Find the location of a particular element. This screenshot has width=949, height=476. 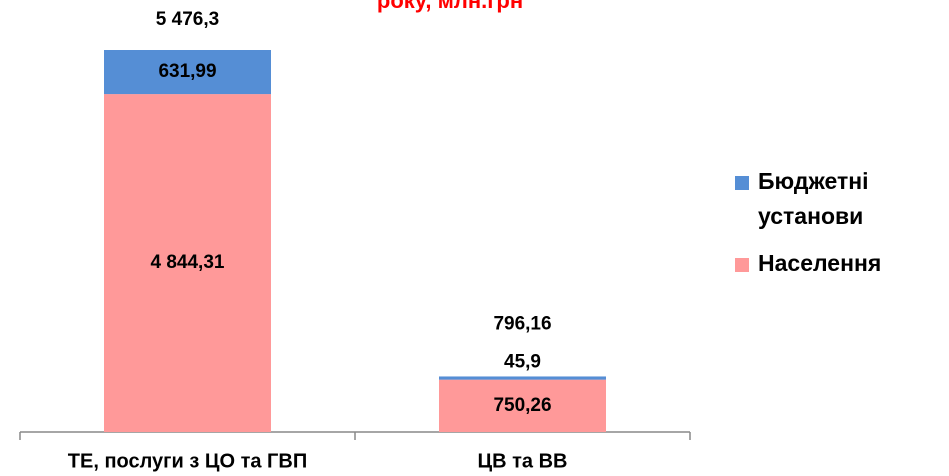

total-label: 796,16 is located at coordinates (522, 323).